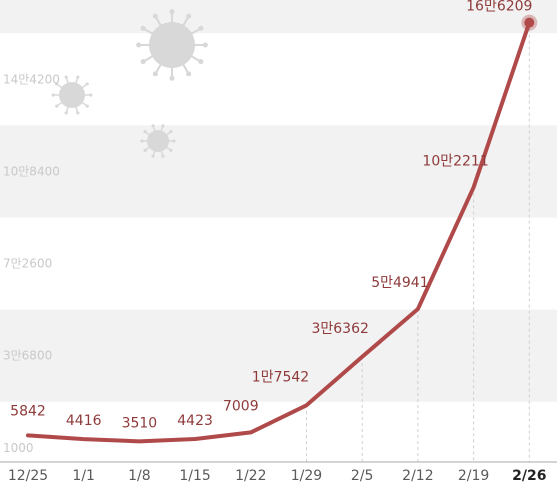 This screenshot has width=557, height=486. Describe the element at coordinates (455, 161) in the screenshot. I see `data-label: 10만2211` at that location.